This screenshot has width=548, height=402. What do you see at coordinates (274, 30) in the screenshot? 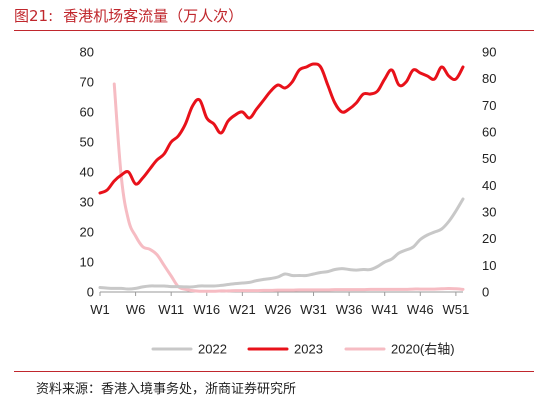
I see `title-rule` at bounding box center [274, 30].